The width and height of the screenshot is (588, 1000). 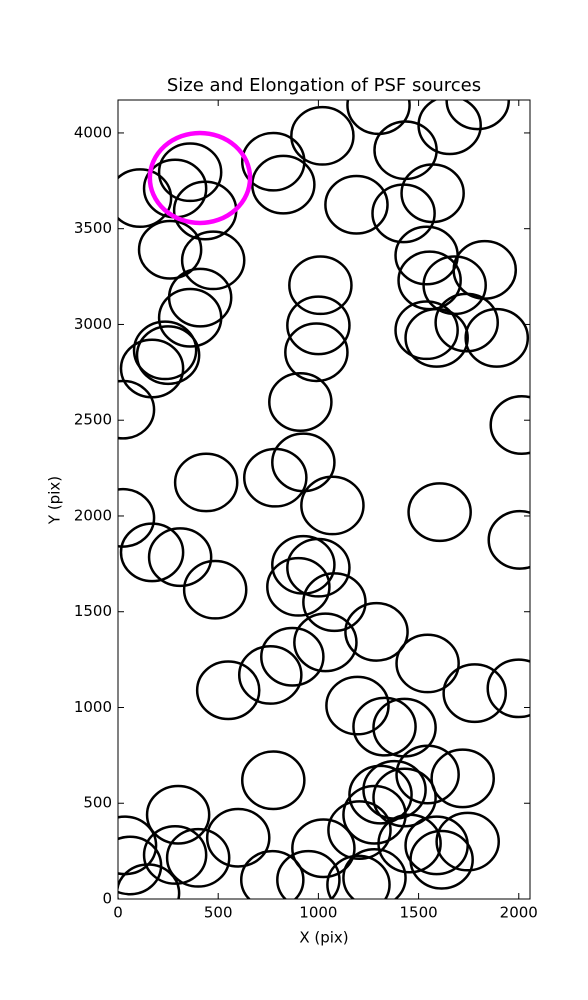 What do you see at coordinates (323, 938) in the screenshot?
I see `x-axis-label: X (pix)` at bounding box center [323, 938].